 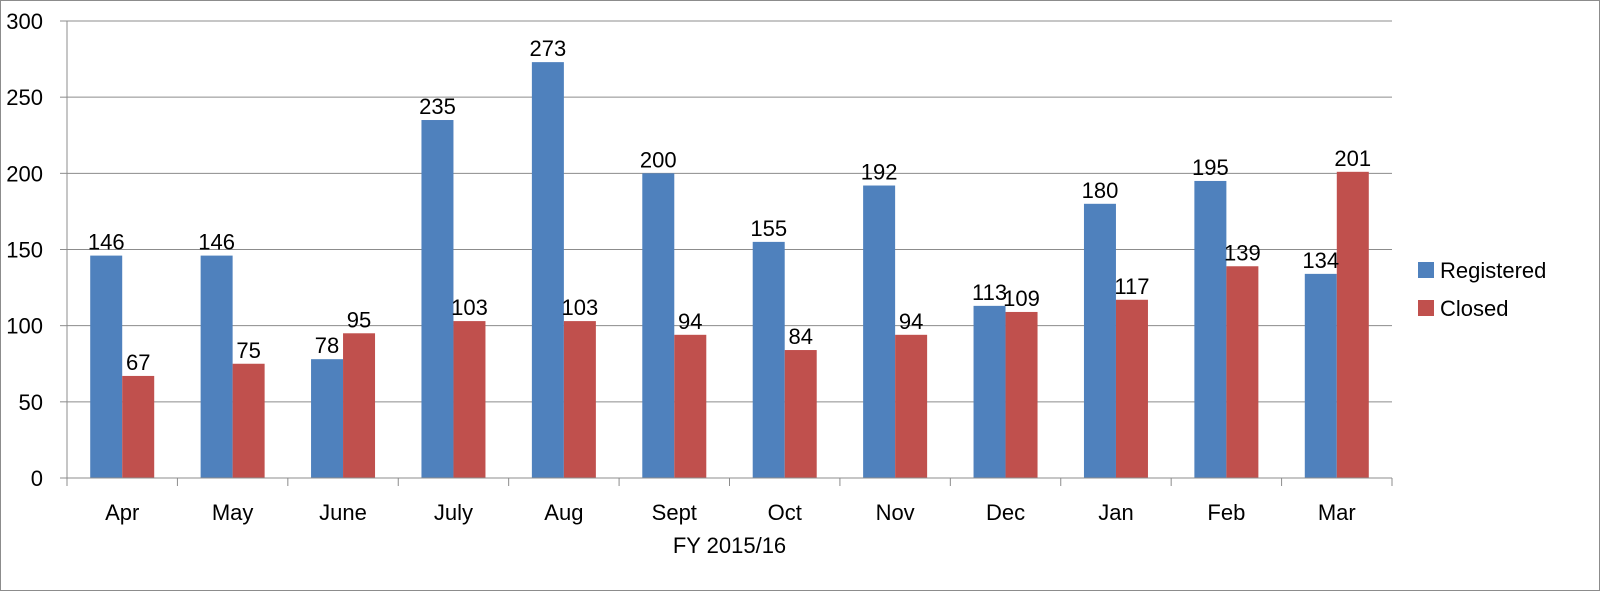 I want to click on legend-label: Registered, so click(x=1493, y=270).